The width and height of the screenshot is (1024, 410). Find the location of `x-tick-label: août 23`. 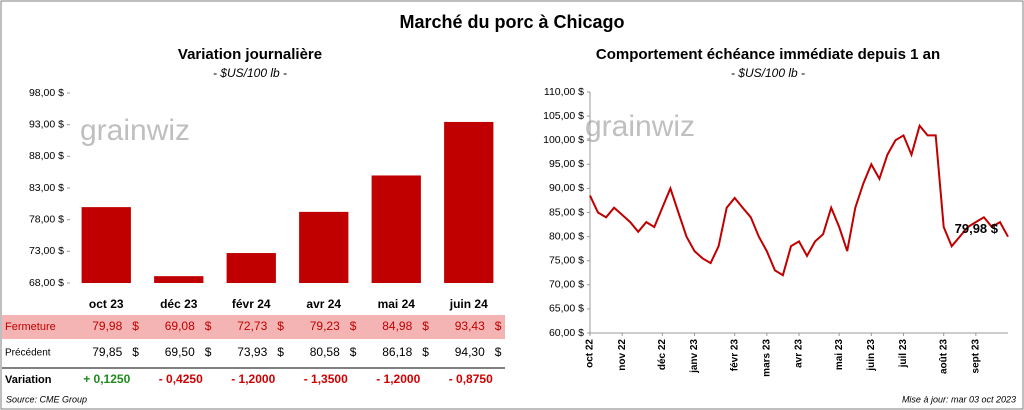

x-tick-label: août 23 is located at coordinates (943, 356).